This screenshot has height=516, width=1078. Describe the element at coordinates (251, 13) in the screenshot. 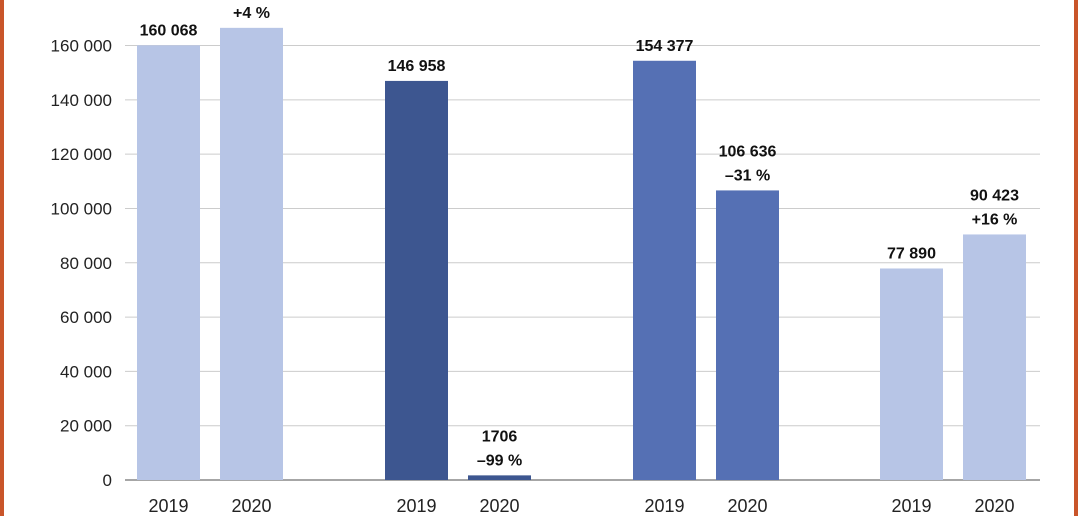

I see `bar-change-label: +4 %` at that location.